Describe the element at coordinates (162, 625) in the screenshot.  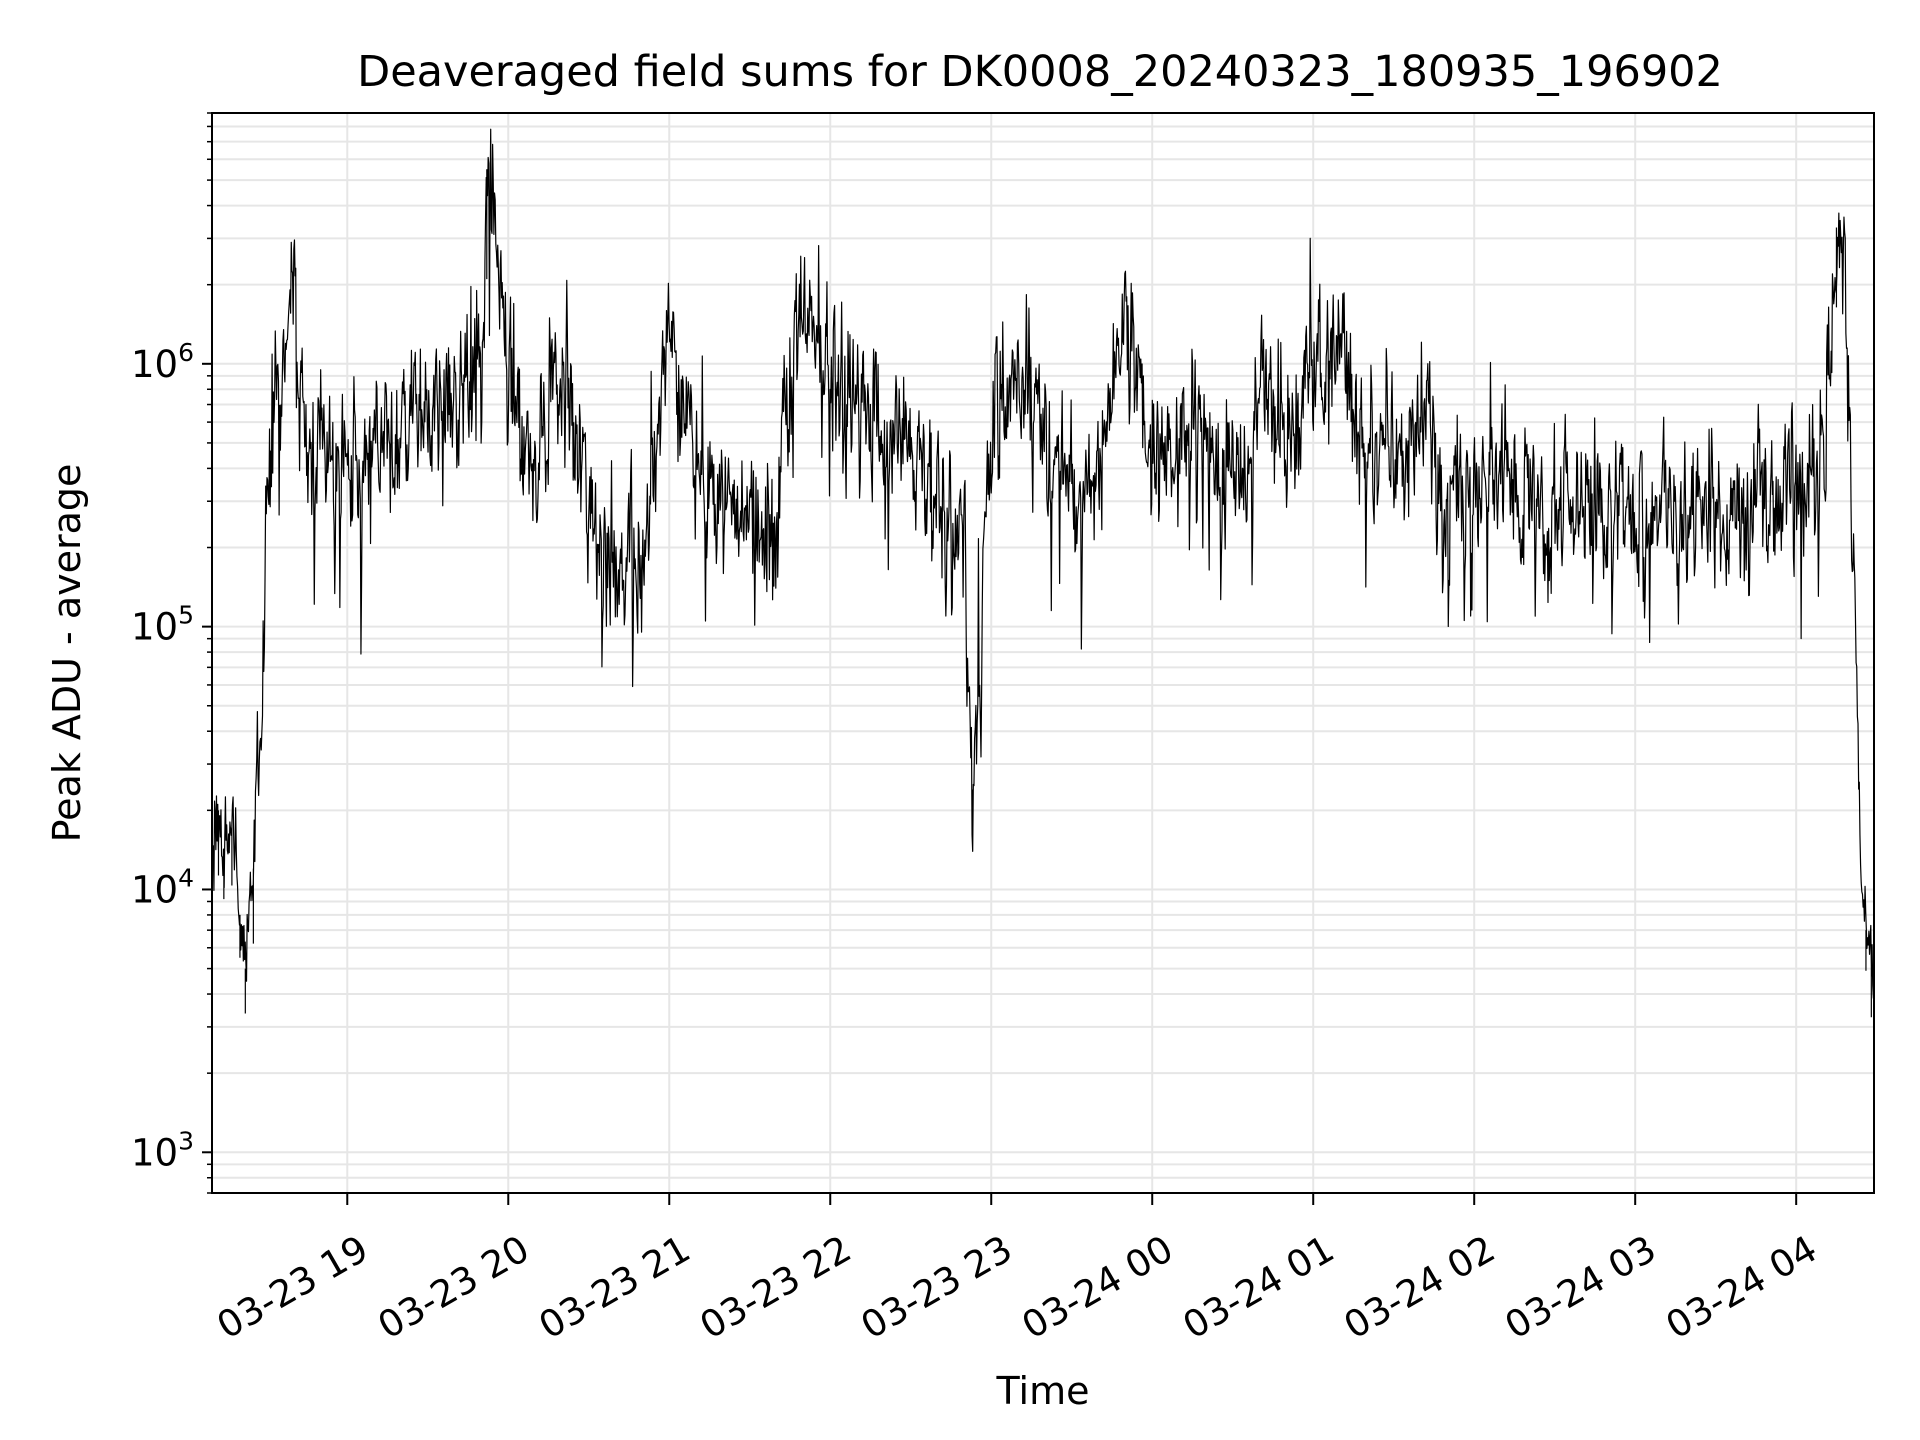
I see `y-tick-label: 10⁵` at that location.